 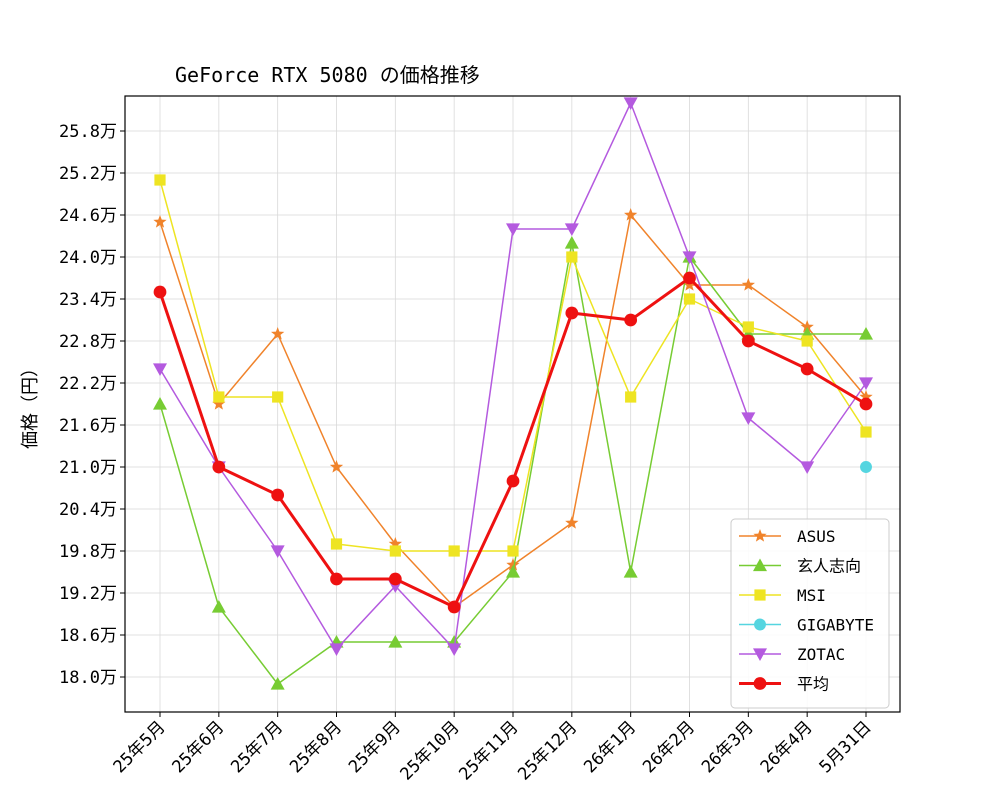 What do you see at coordinates (88, 174) in the screenshot?
I see `y-tick-label: 25.2万` at bounding box center [88, 174].